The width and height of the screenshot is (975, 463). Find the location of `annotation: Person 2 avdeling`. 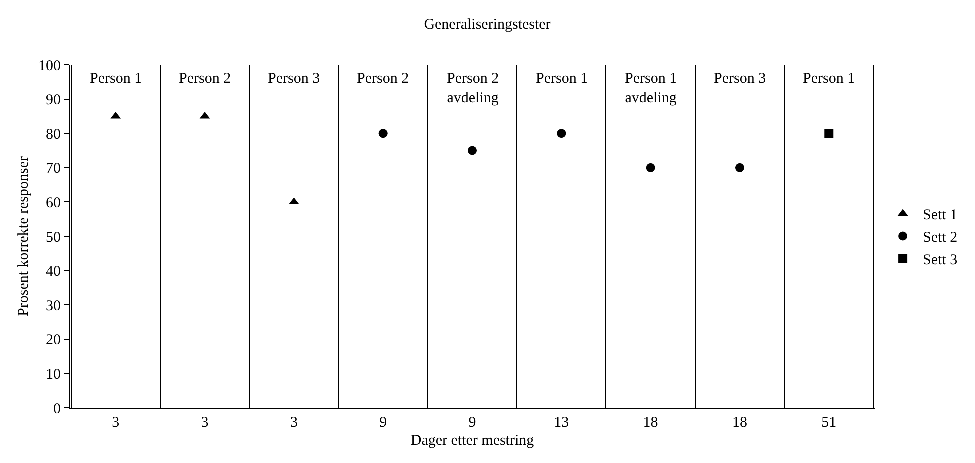

annotation: Person 2 avdeling is located at coordinates (473, 88).